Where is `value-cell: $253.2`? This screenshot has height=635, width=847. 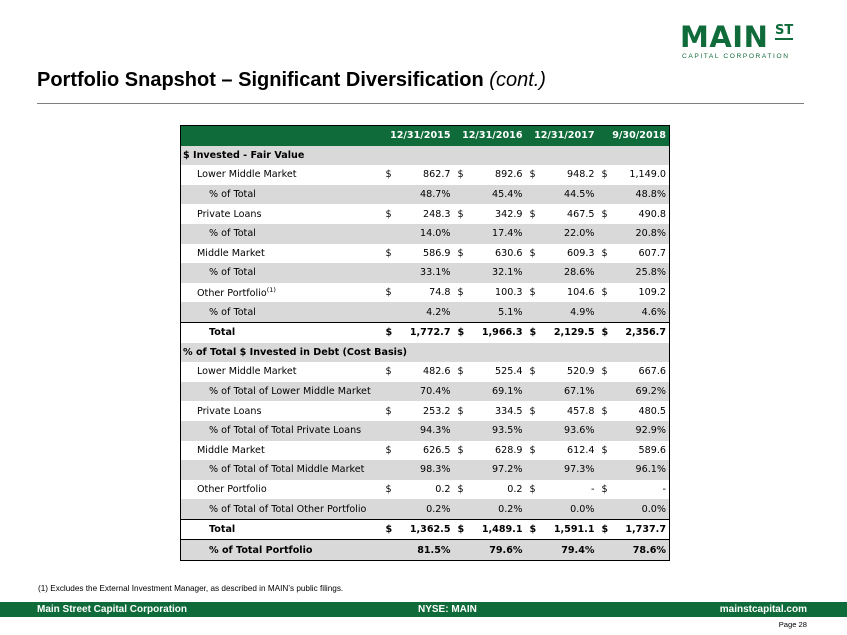
value-cell: $253.2 is located at coordinates (418, 411).